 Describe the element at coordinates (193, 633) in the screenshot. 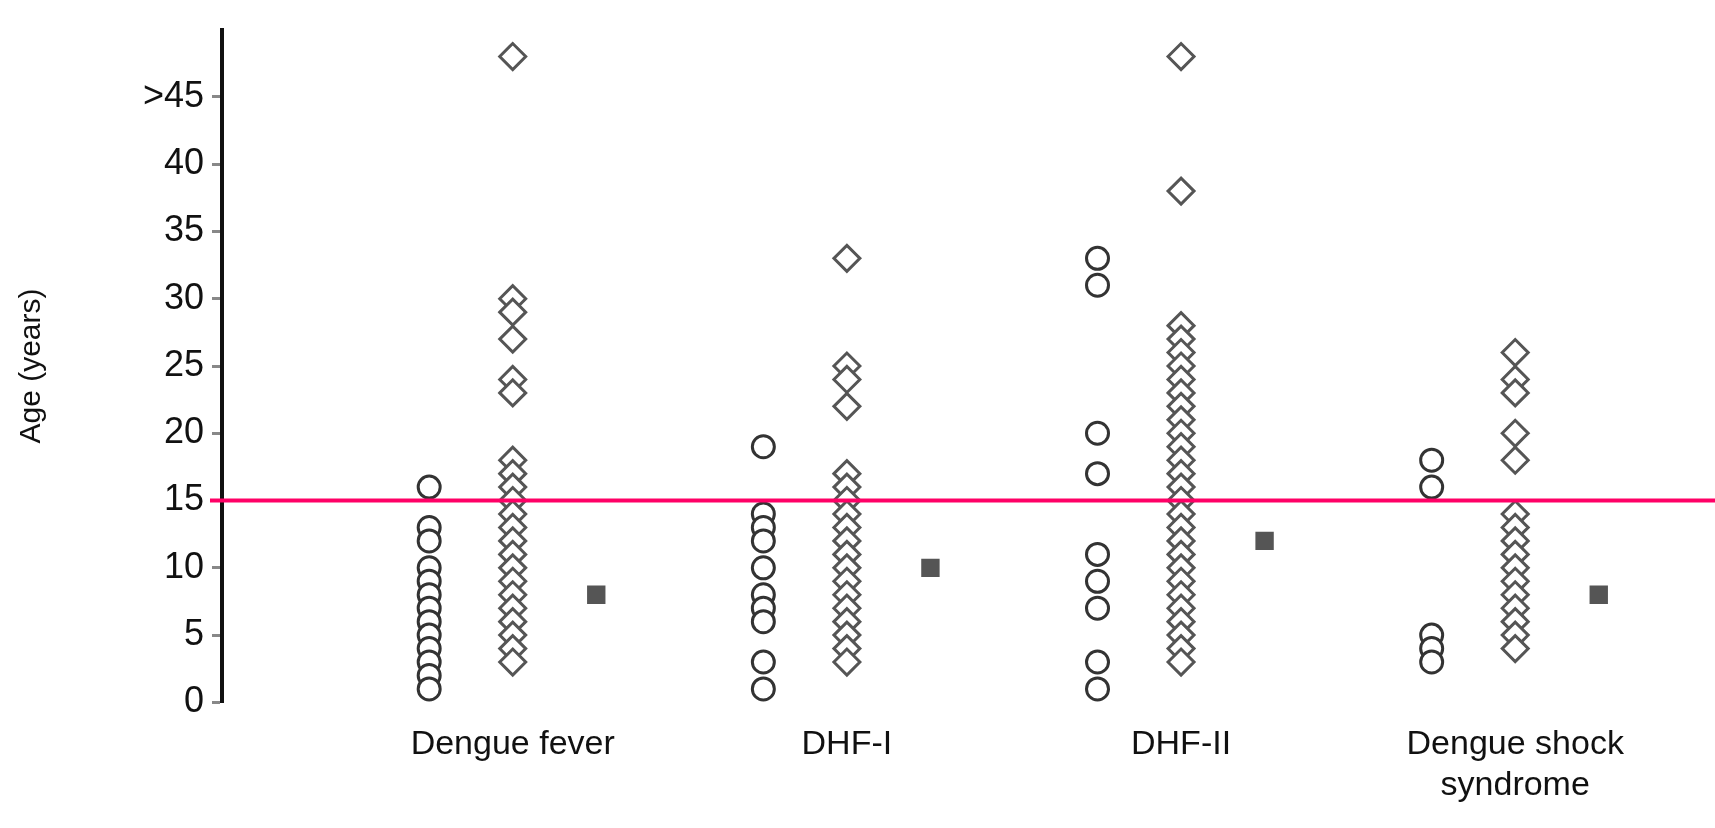

I see `y-tick-label: 5` at that location.